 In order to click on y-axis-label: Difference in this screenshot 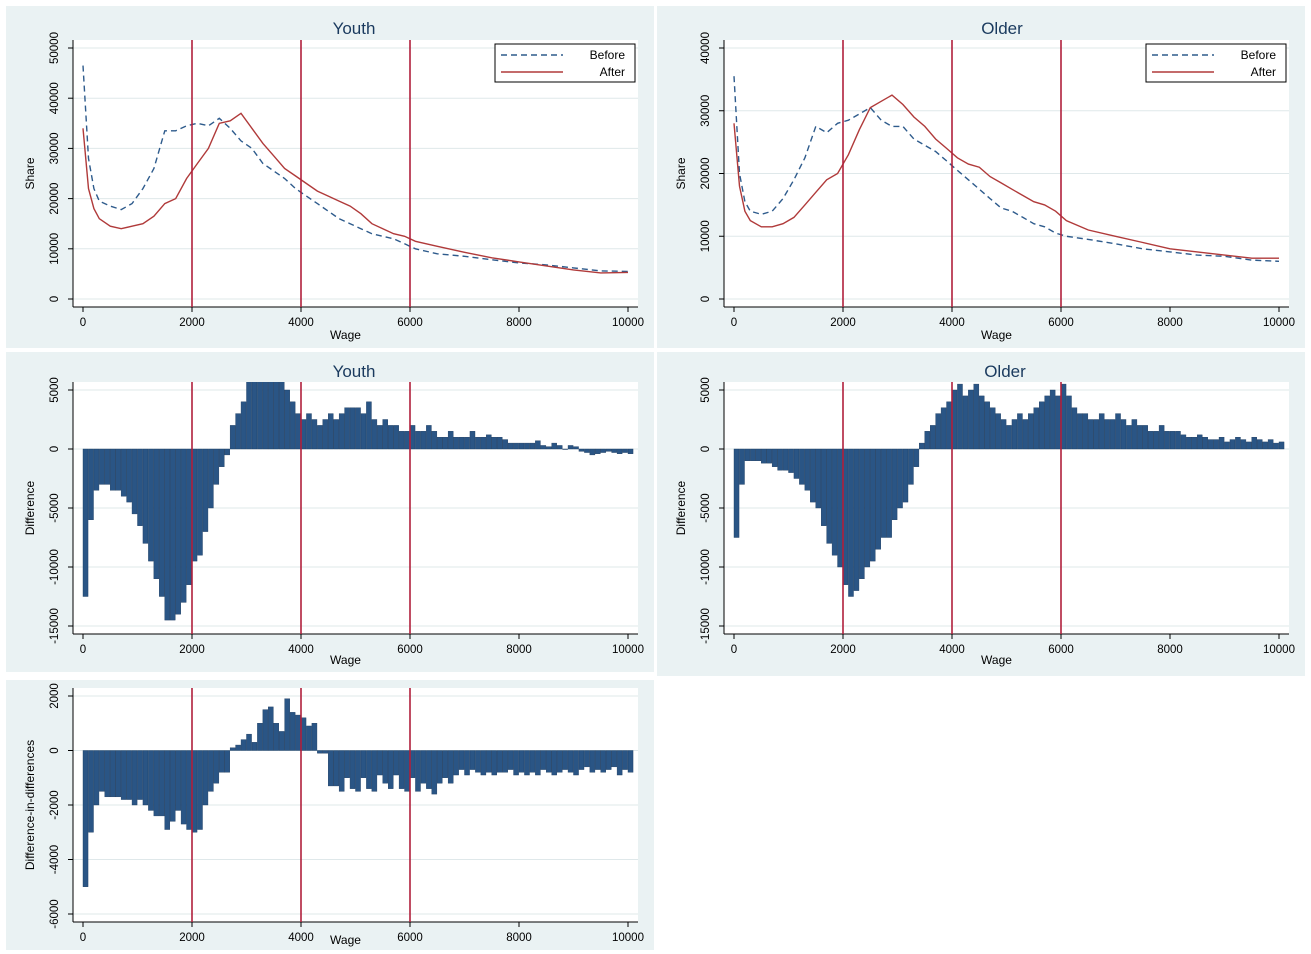, I will do `click(30, 507)`.